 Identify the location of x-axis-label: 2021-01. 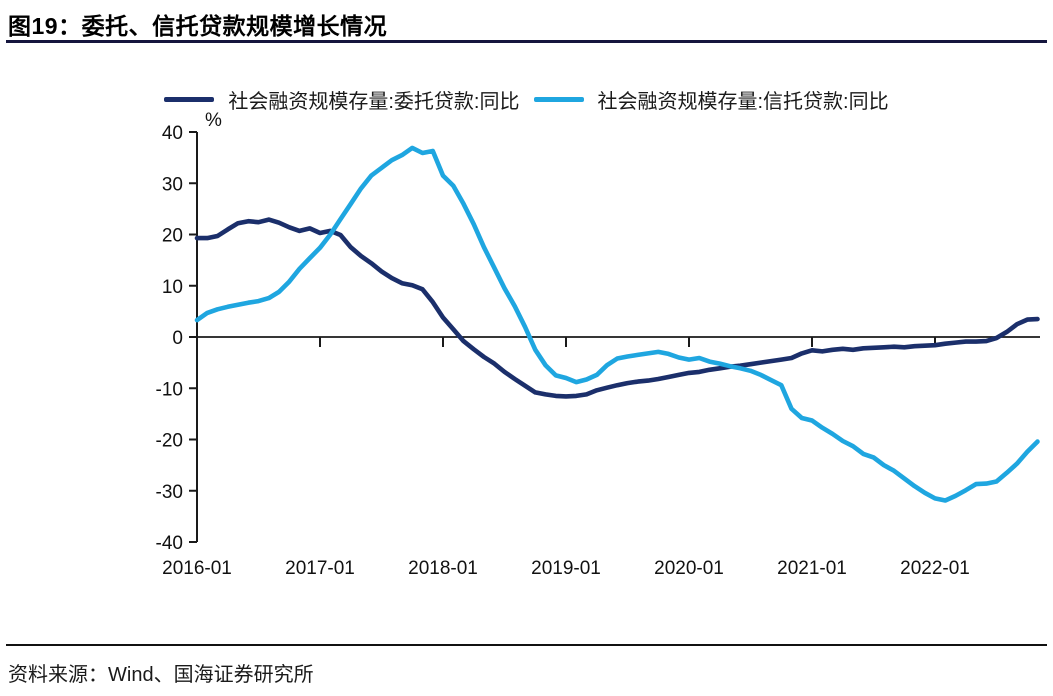
(812, 568).